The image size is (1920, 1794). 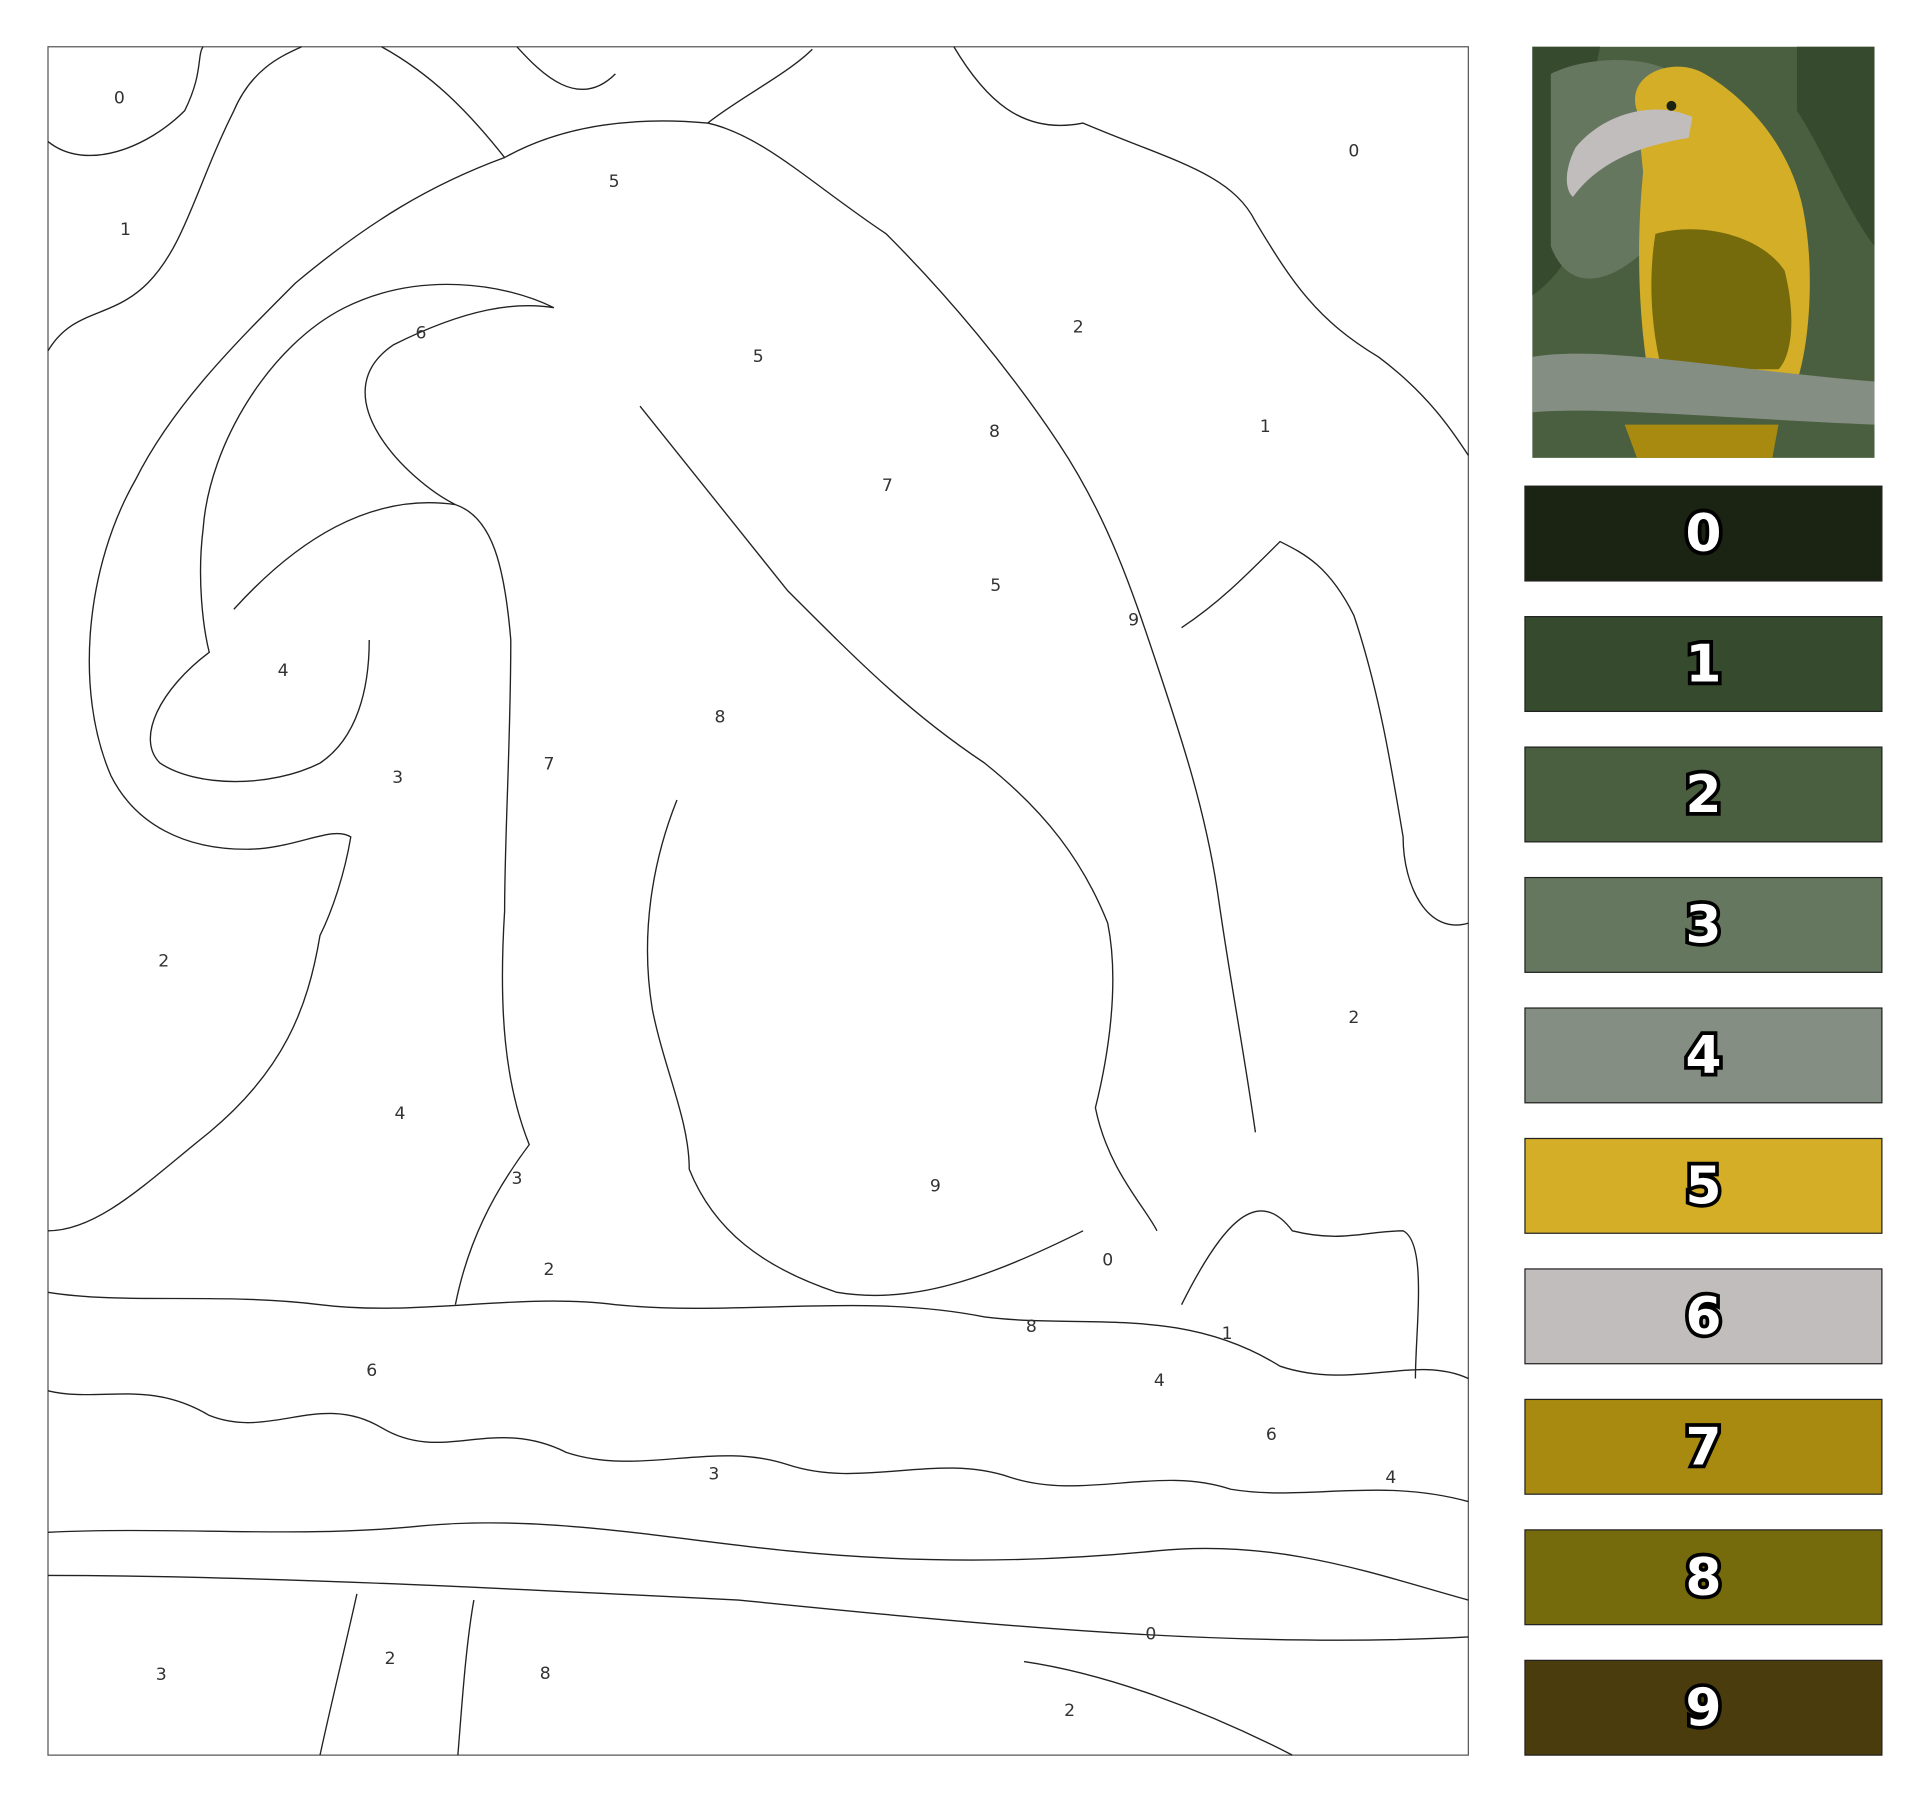 I want to click on reference-shade, so click(x=1835, y=146).